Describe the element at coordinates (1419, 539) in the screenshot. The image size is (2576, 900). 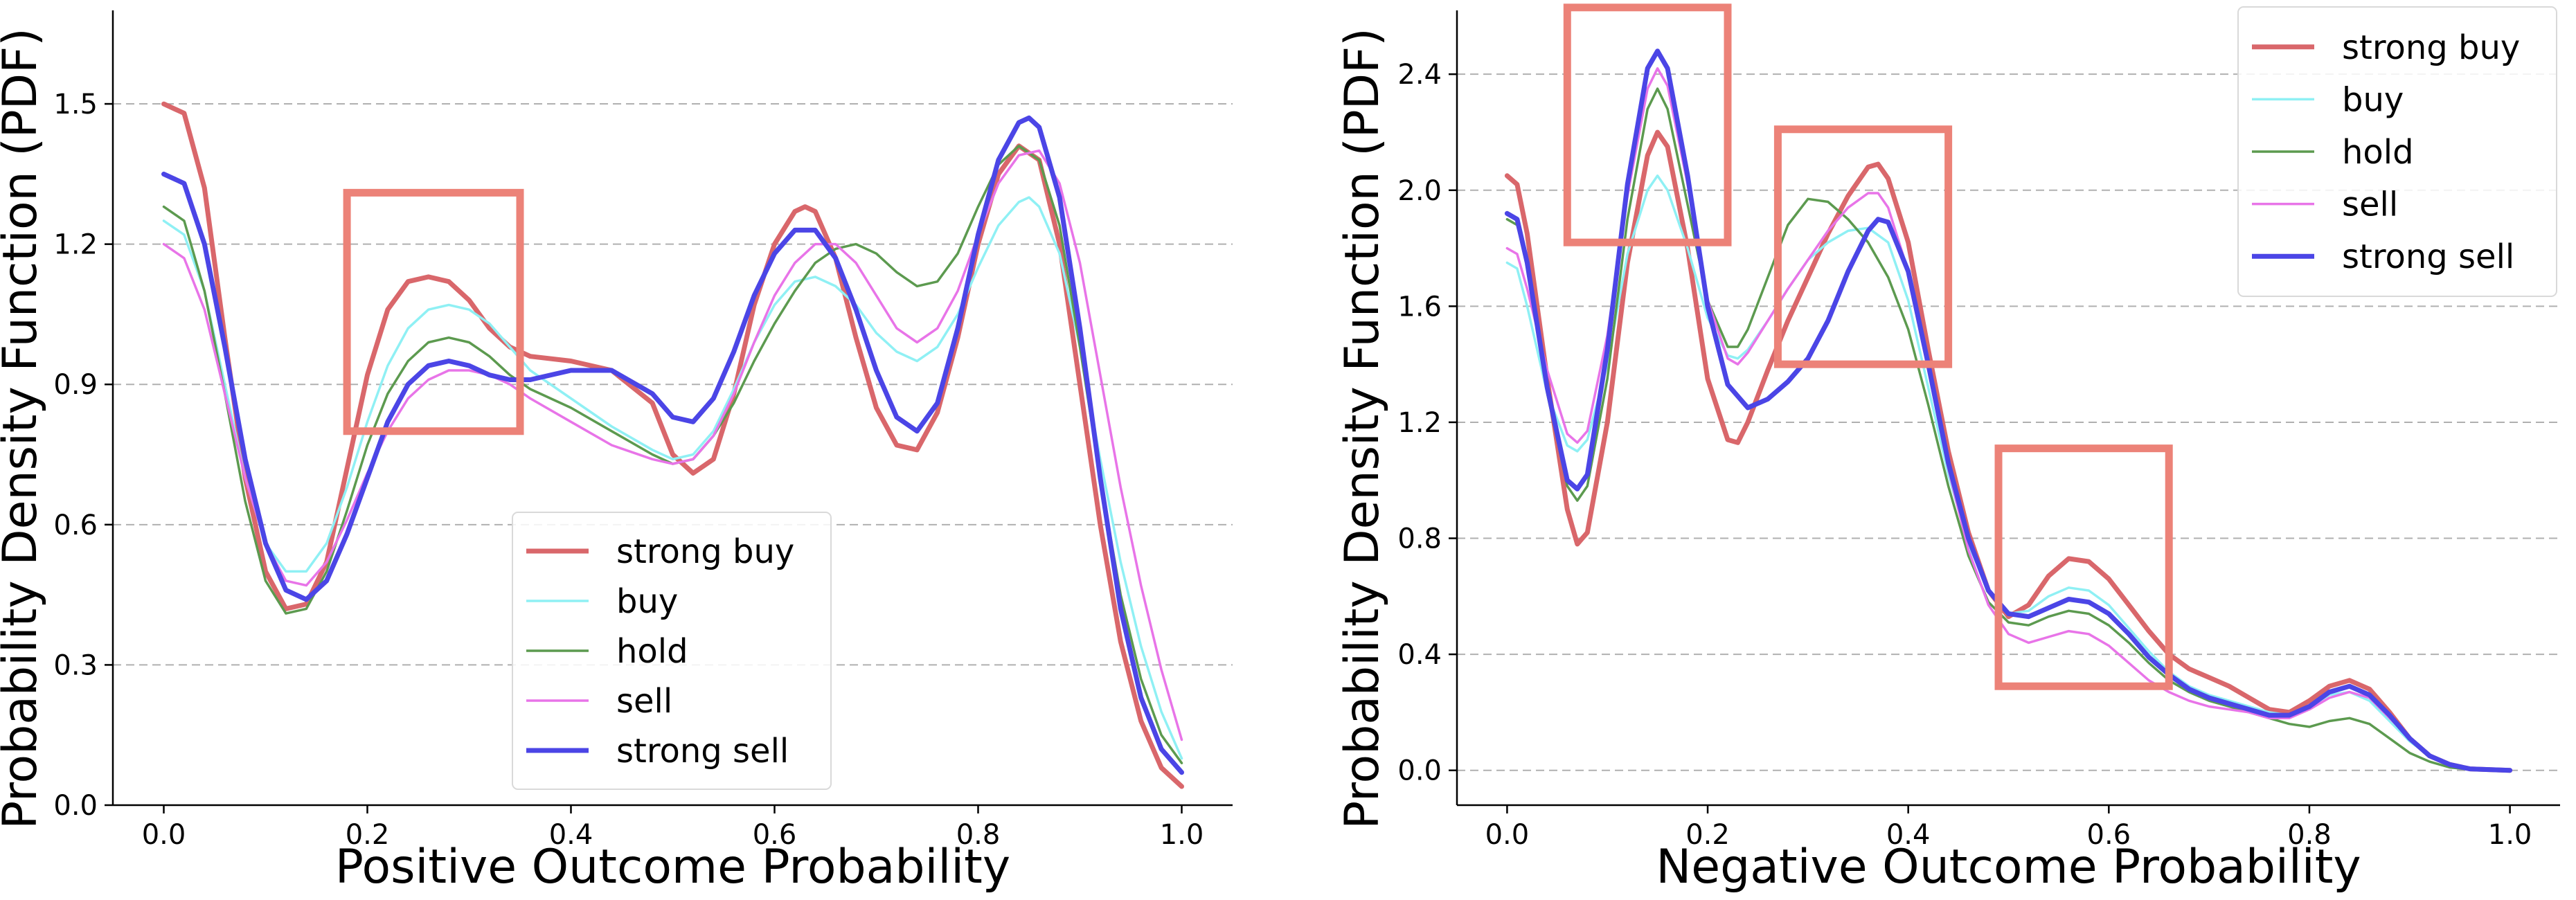
I see `y-tick-label: 0.8` at that location.